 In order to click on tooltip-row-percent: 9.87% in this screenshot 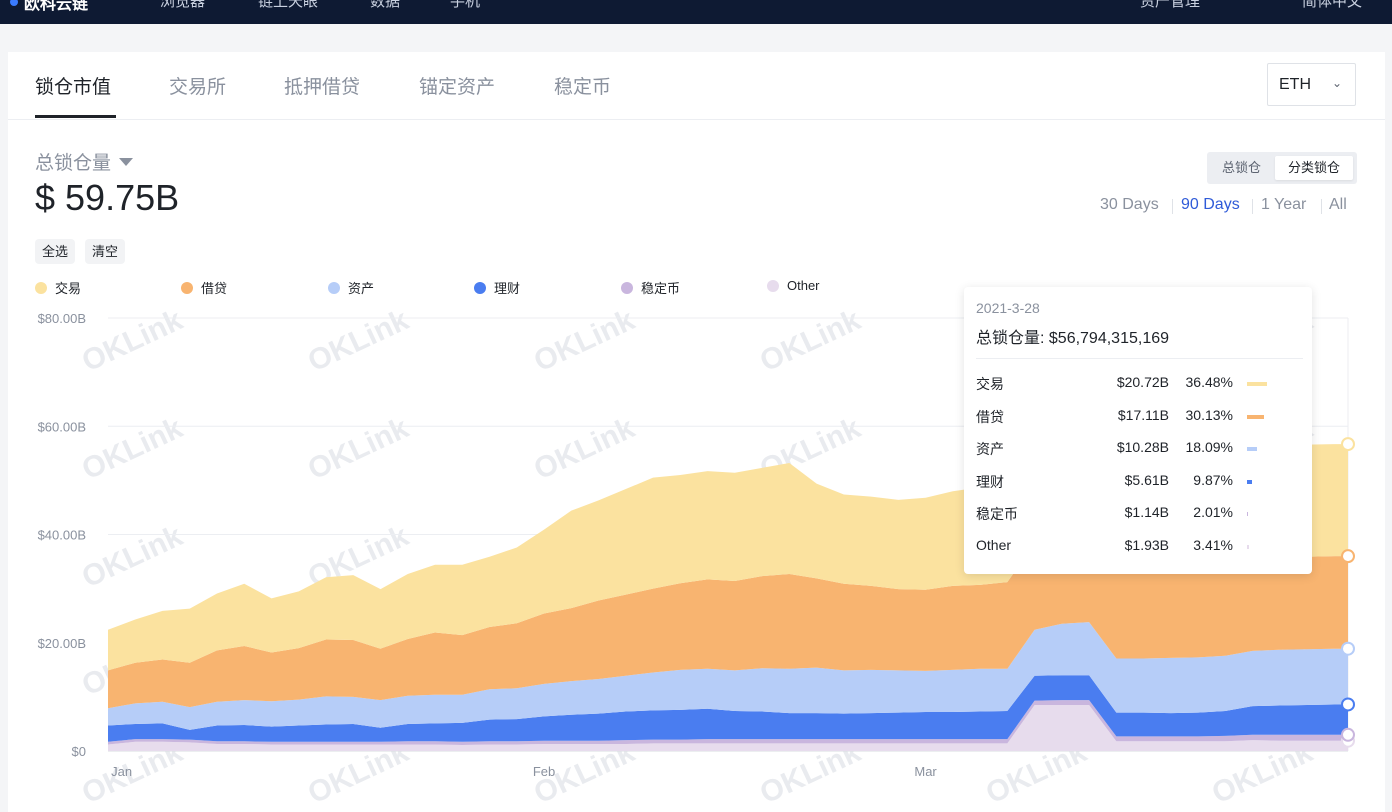, I will do `click(1213, 479)`.